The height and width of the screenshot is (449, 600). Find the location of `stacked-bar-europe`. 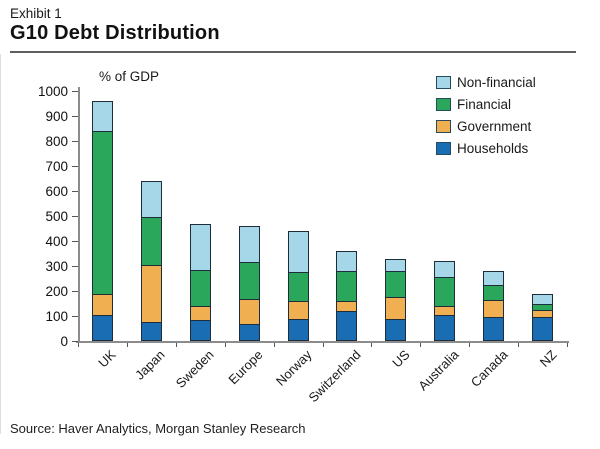

stacked-bar-europe is located at coordinates (249, 283).